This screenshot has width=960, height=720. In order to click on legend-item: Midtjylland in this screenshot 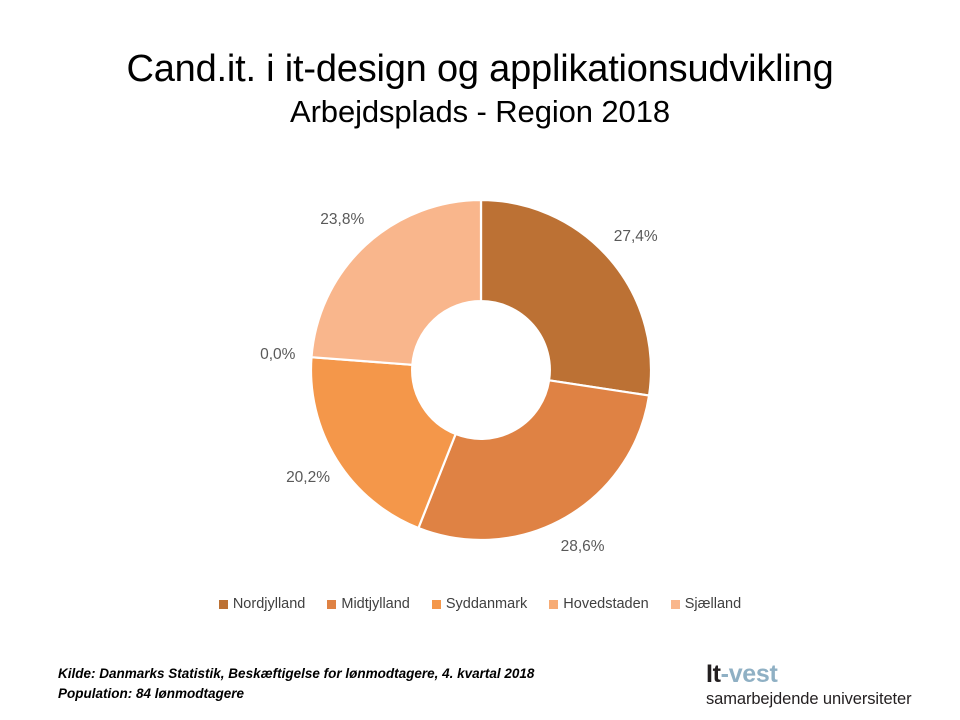, I will do `click(368, 604)`.